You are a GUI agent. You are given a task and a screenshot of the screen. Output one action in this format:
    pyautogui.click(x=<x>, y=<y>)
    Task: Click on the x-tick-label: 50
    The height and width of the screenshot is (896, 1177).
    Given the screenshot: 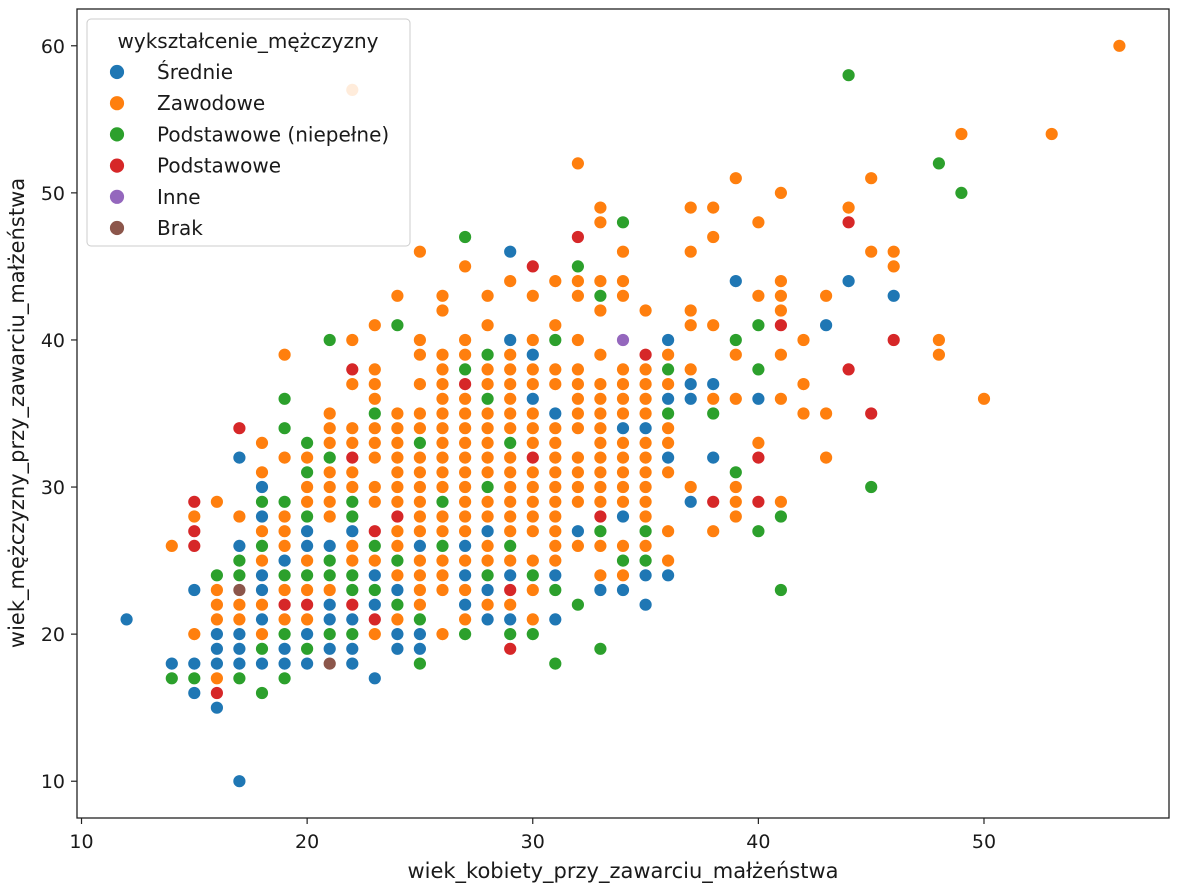 What is the action you would take?
    pyautogui.click(x=984, y=842)
    